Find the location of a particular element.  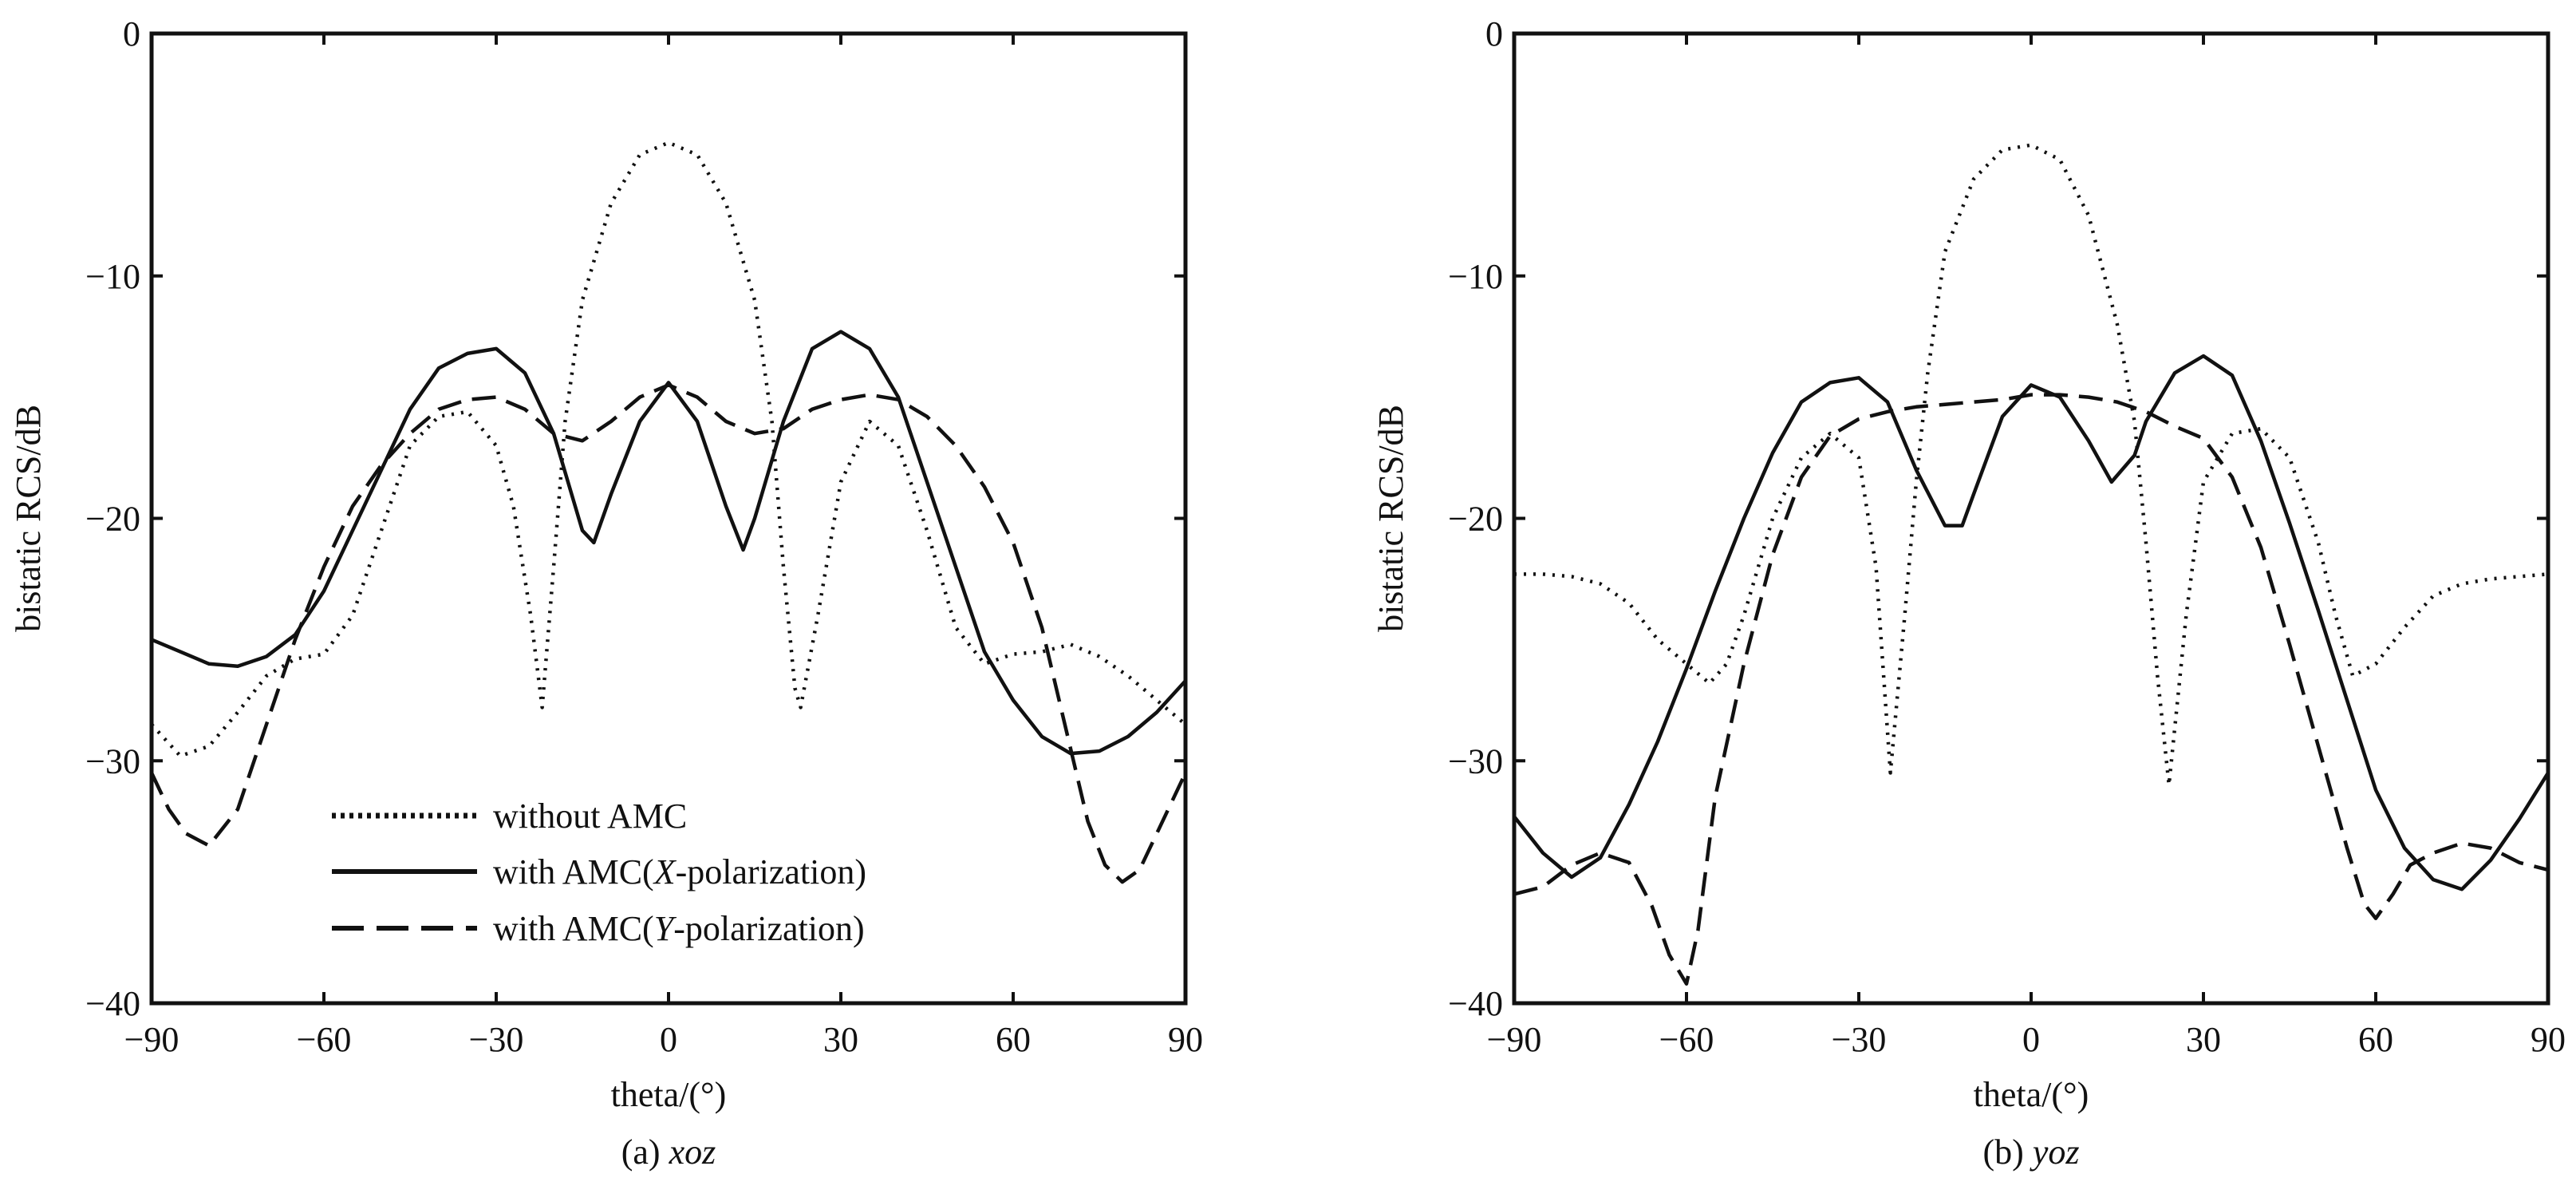

legend-label: with AMC(X-polarization) is located at coordinates (679, 872).